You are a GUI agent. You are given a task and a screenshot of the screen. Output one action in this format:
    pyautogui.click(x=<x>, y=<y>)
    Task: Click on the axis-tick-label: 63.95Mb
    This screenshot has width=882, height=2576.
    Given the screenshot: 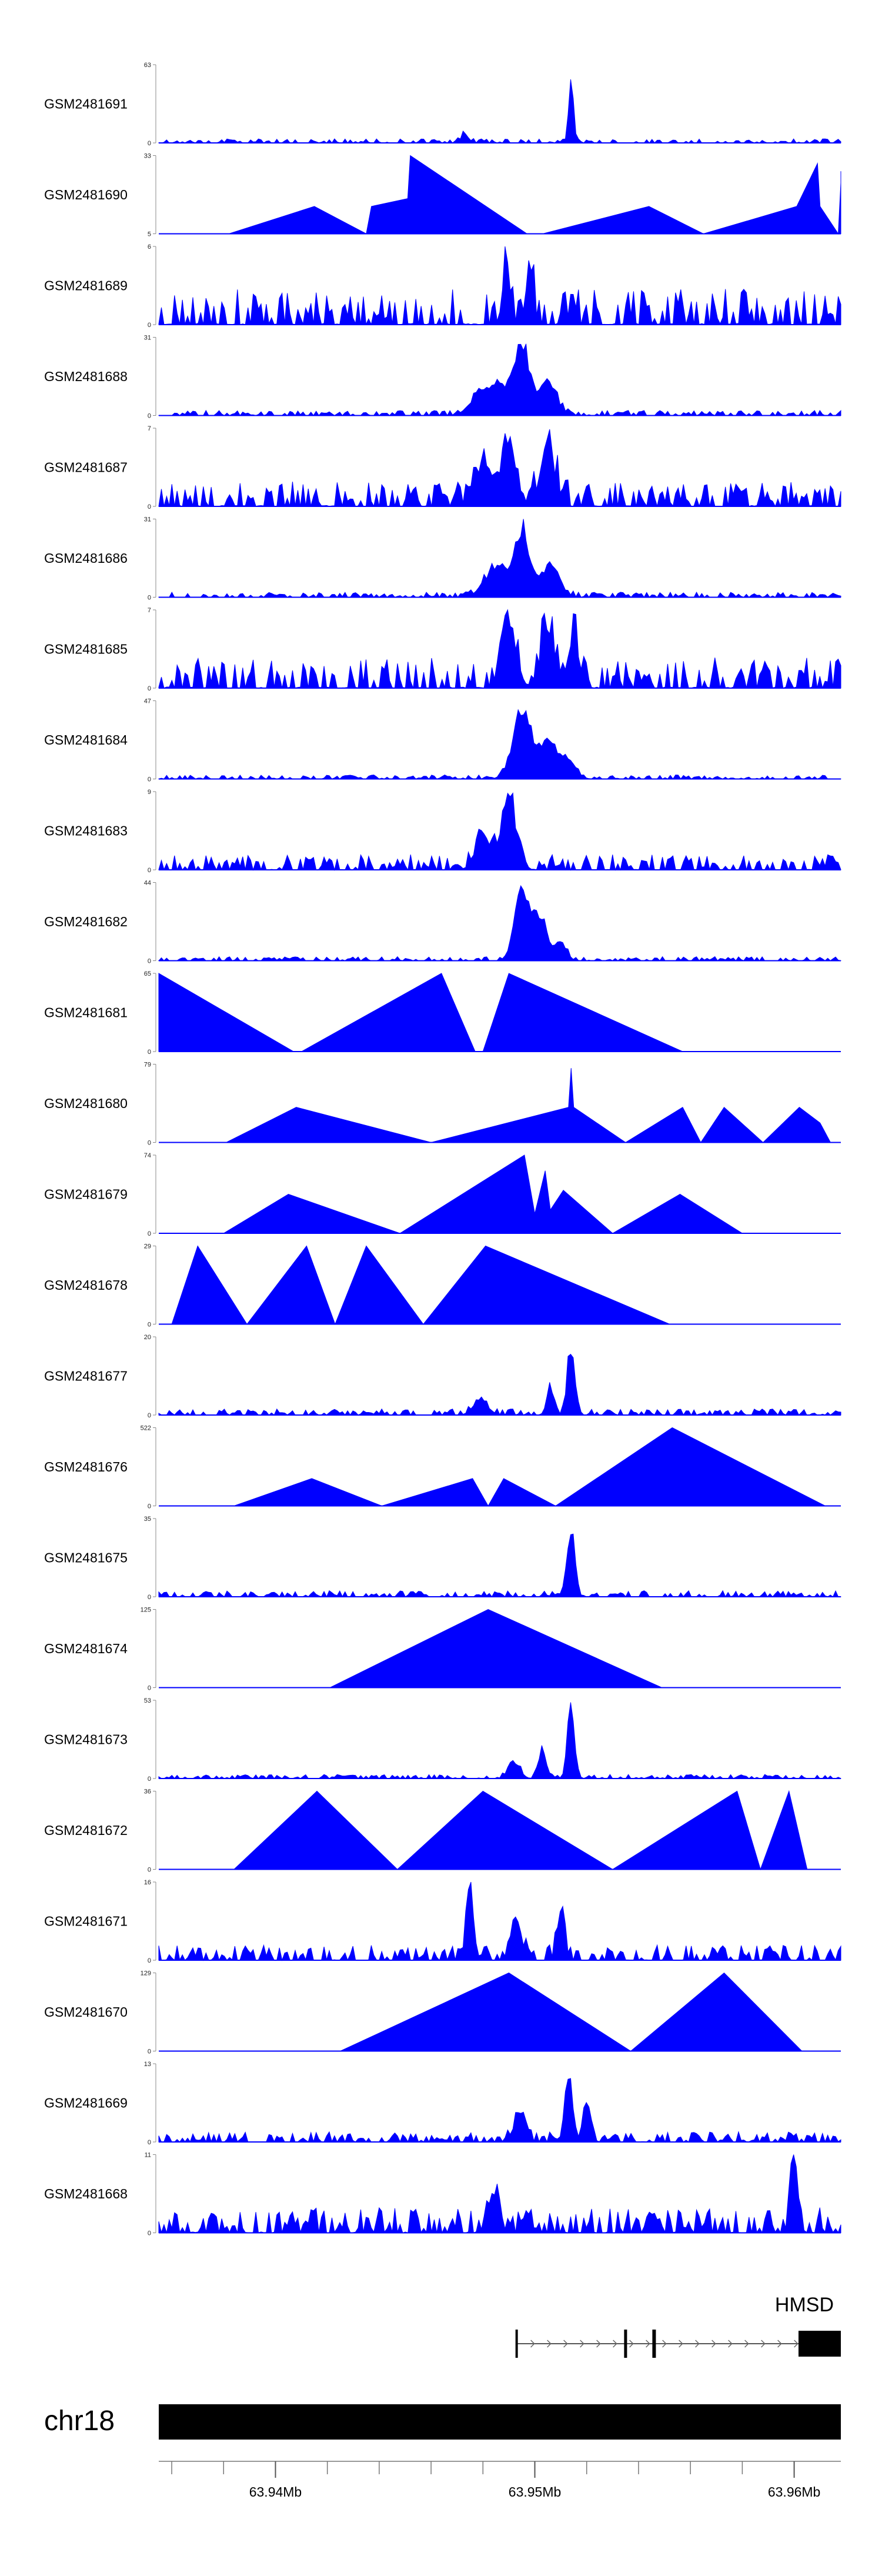 What is the action you would take?
    pyautogui.click(x=535, y=2492)
    